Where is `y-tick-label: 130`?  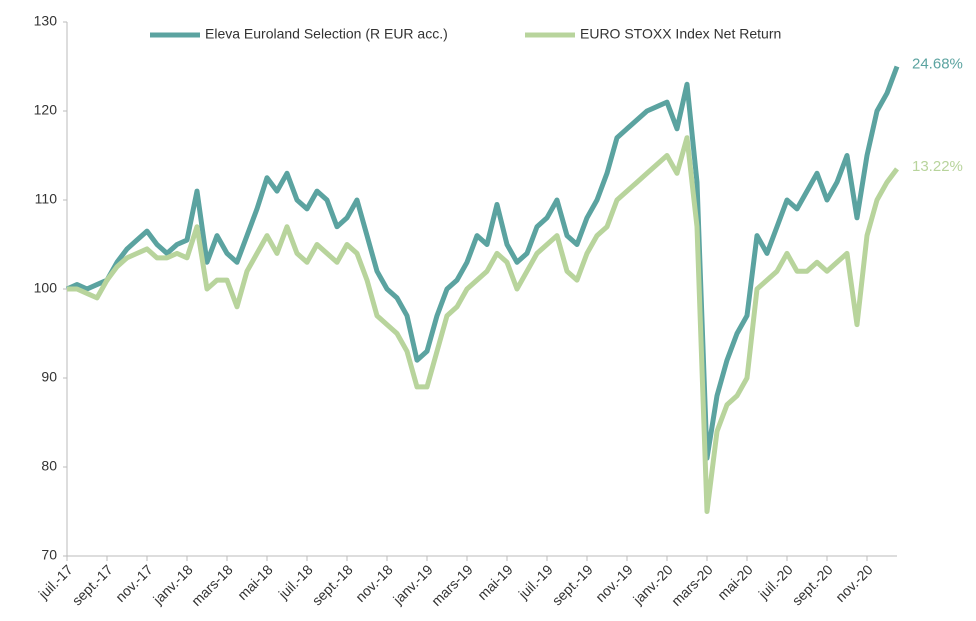
y-tick-label: 130 is located at coordinates (46, 21).